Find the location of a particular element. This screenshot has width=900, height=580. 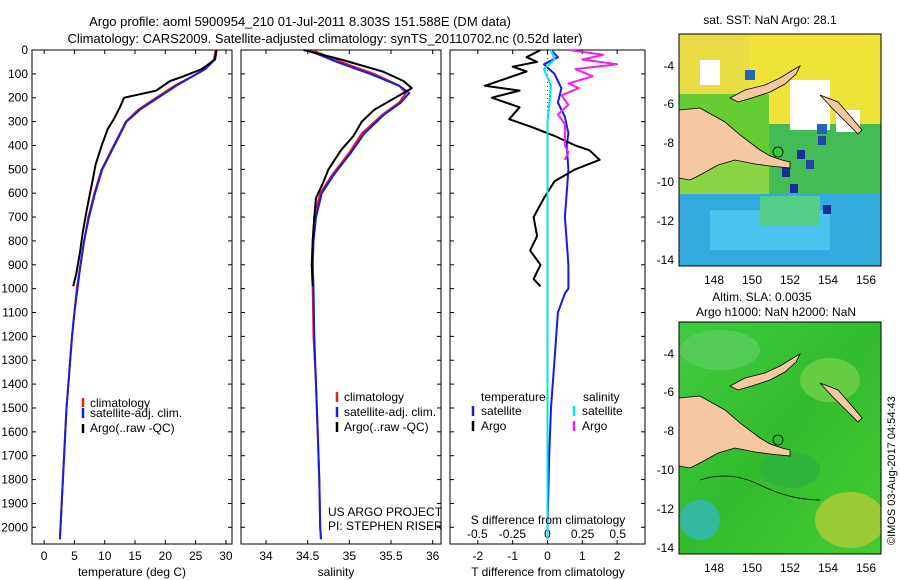

sla-ytick: -14 is located at coordinates (666, 548).